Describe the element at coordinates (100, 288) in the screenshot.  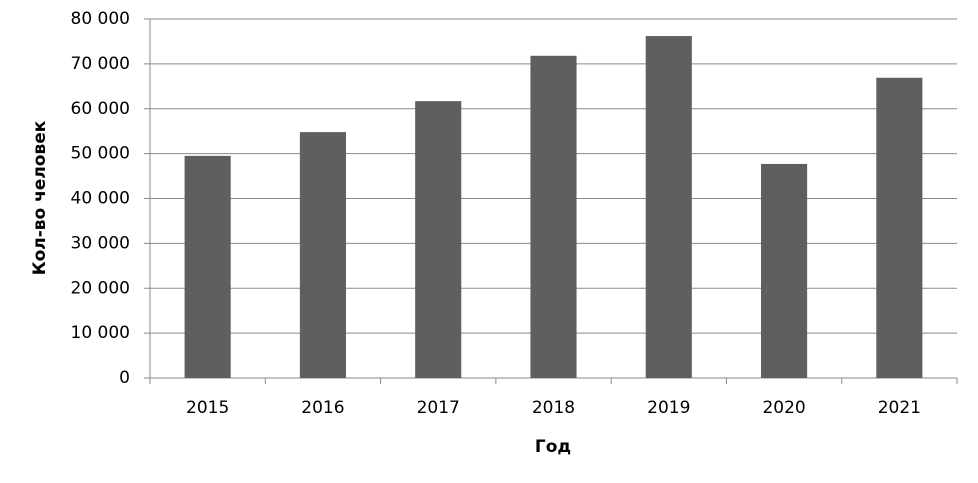
I see `y-tick-label: 20 000` at that location.